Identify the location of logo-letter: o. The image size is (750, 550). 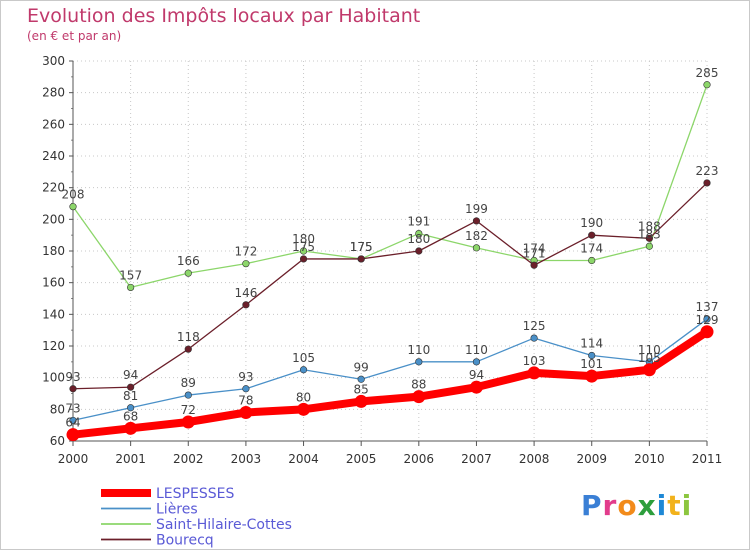
(627, 505).